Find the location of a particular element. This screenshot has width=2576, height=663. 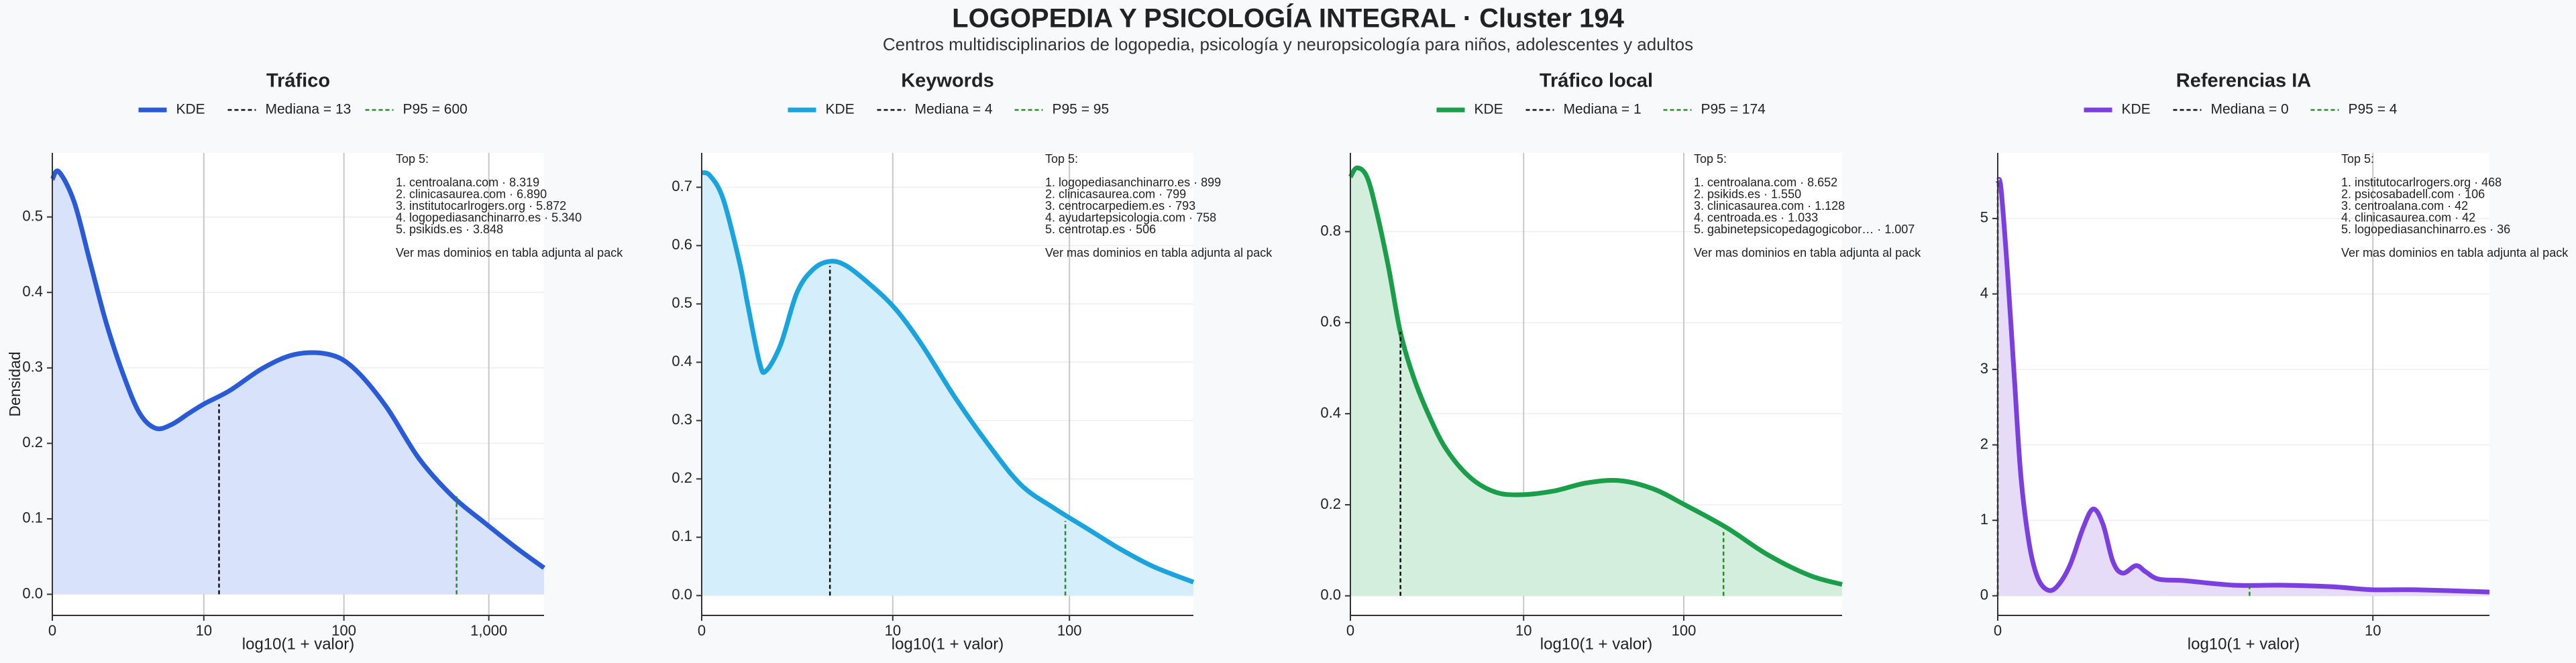

annotation: 2. psikids.es · 1.550 is located at coordinates (1747, 193).